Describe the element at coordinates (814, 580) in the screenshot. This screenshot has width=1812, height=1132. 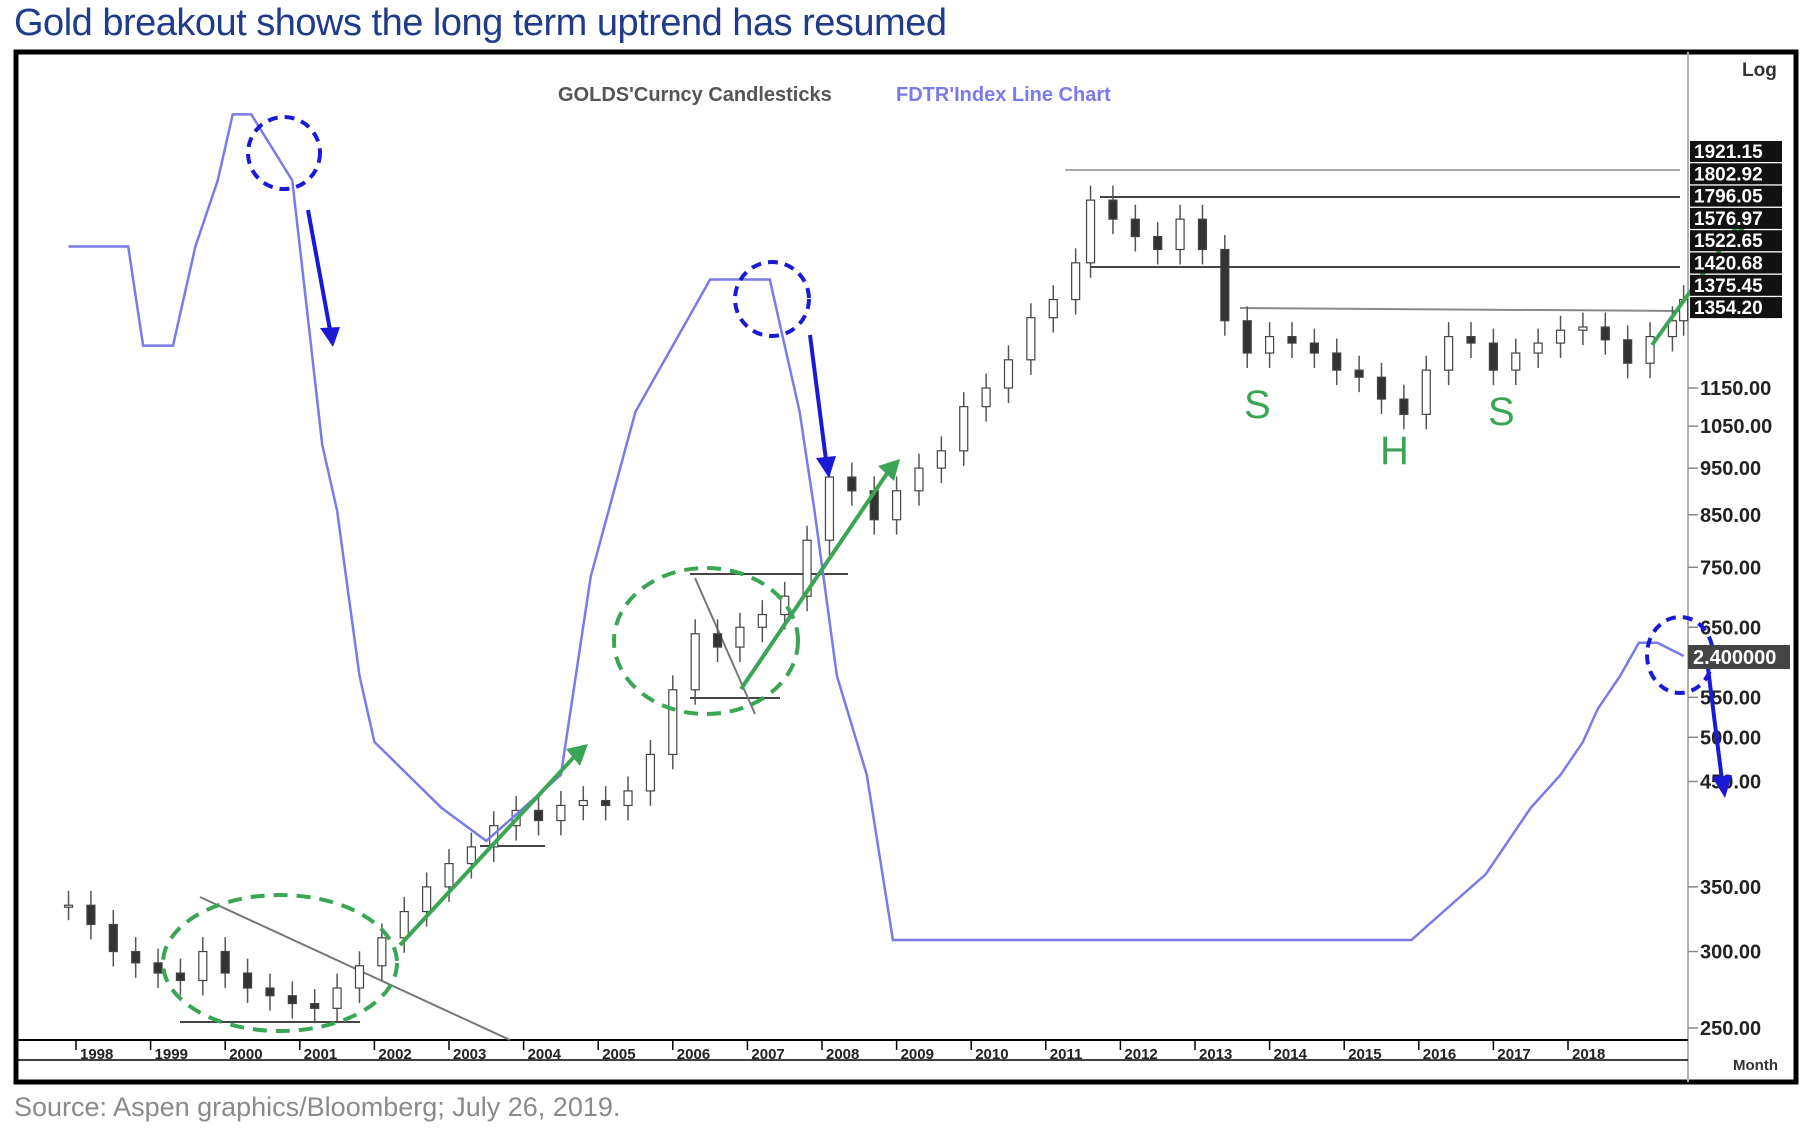
I see `green-arrow-2007` at that location.